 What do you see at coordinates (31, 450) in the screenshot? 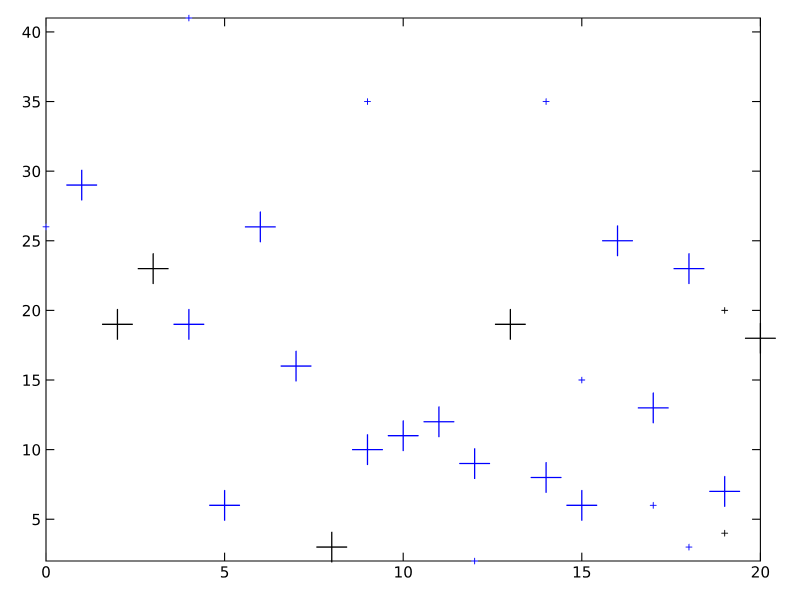
I see `y-tick-label: 10` at bounding box center [31, 450].